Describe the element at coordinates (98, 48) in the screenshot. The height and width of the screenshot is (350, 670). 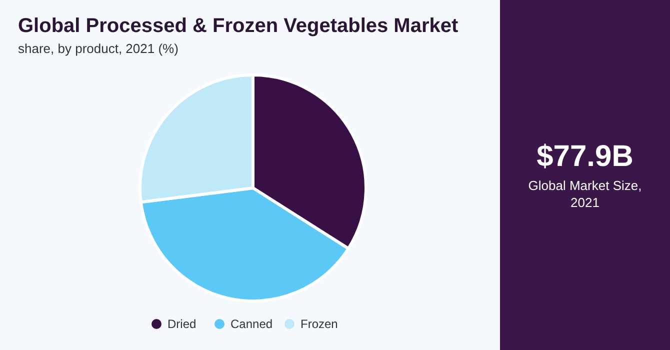
I see `chart-subtitle: share, by product, 2021 (%)` at that location.